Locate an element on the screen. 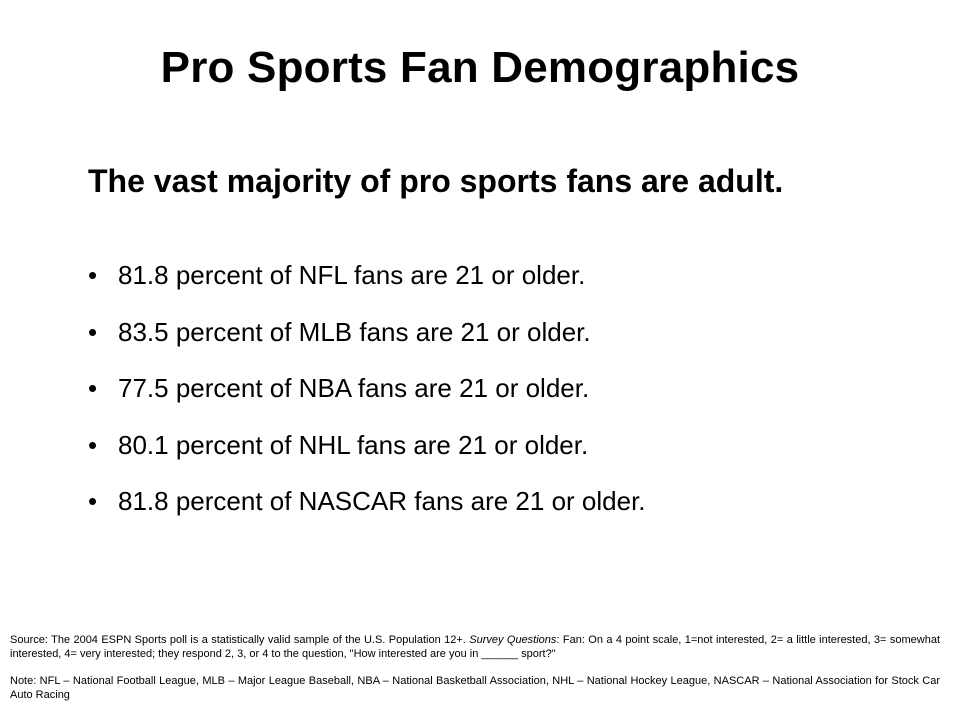  source-italic-label: Survey Questions is located at coordinates (513, 640).